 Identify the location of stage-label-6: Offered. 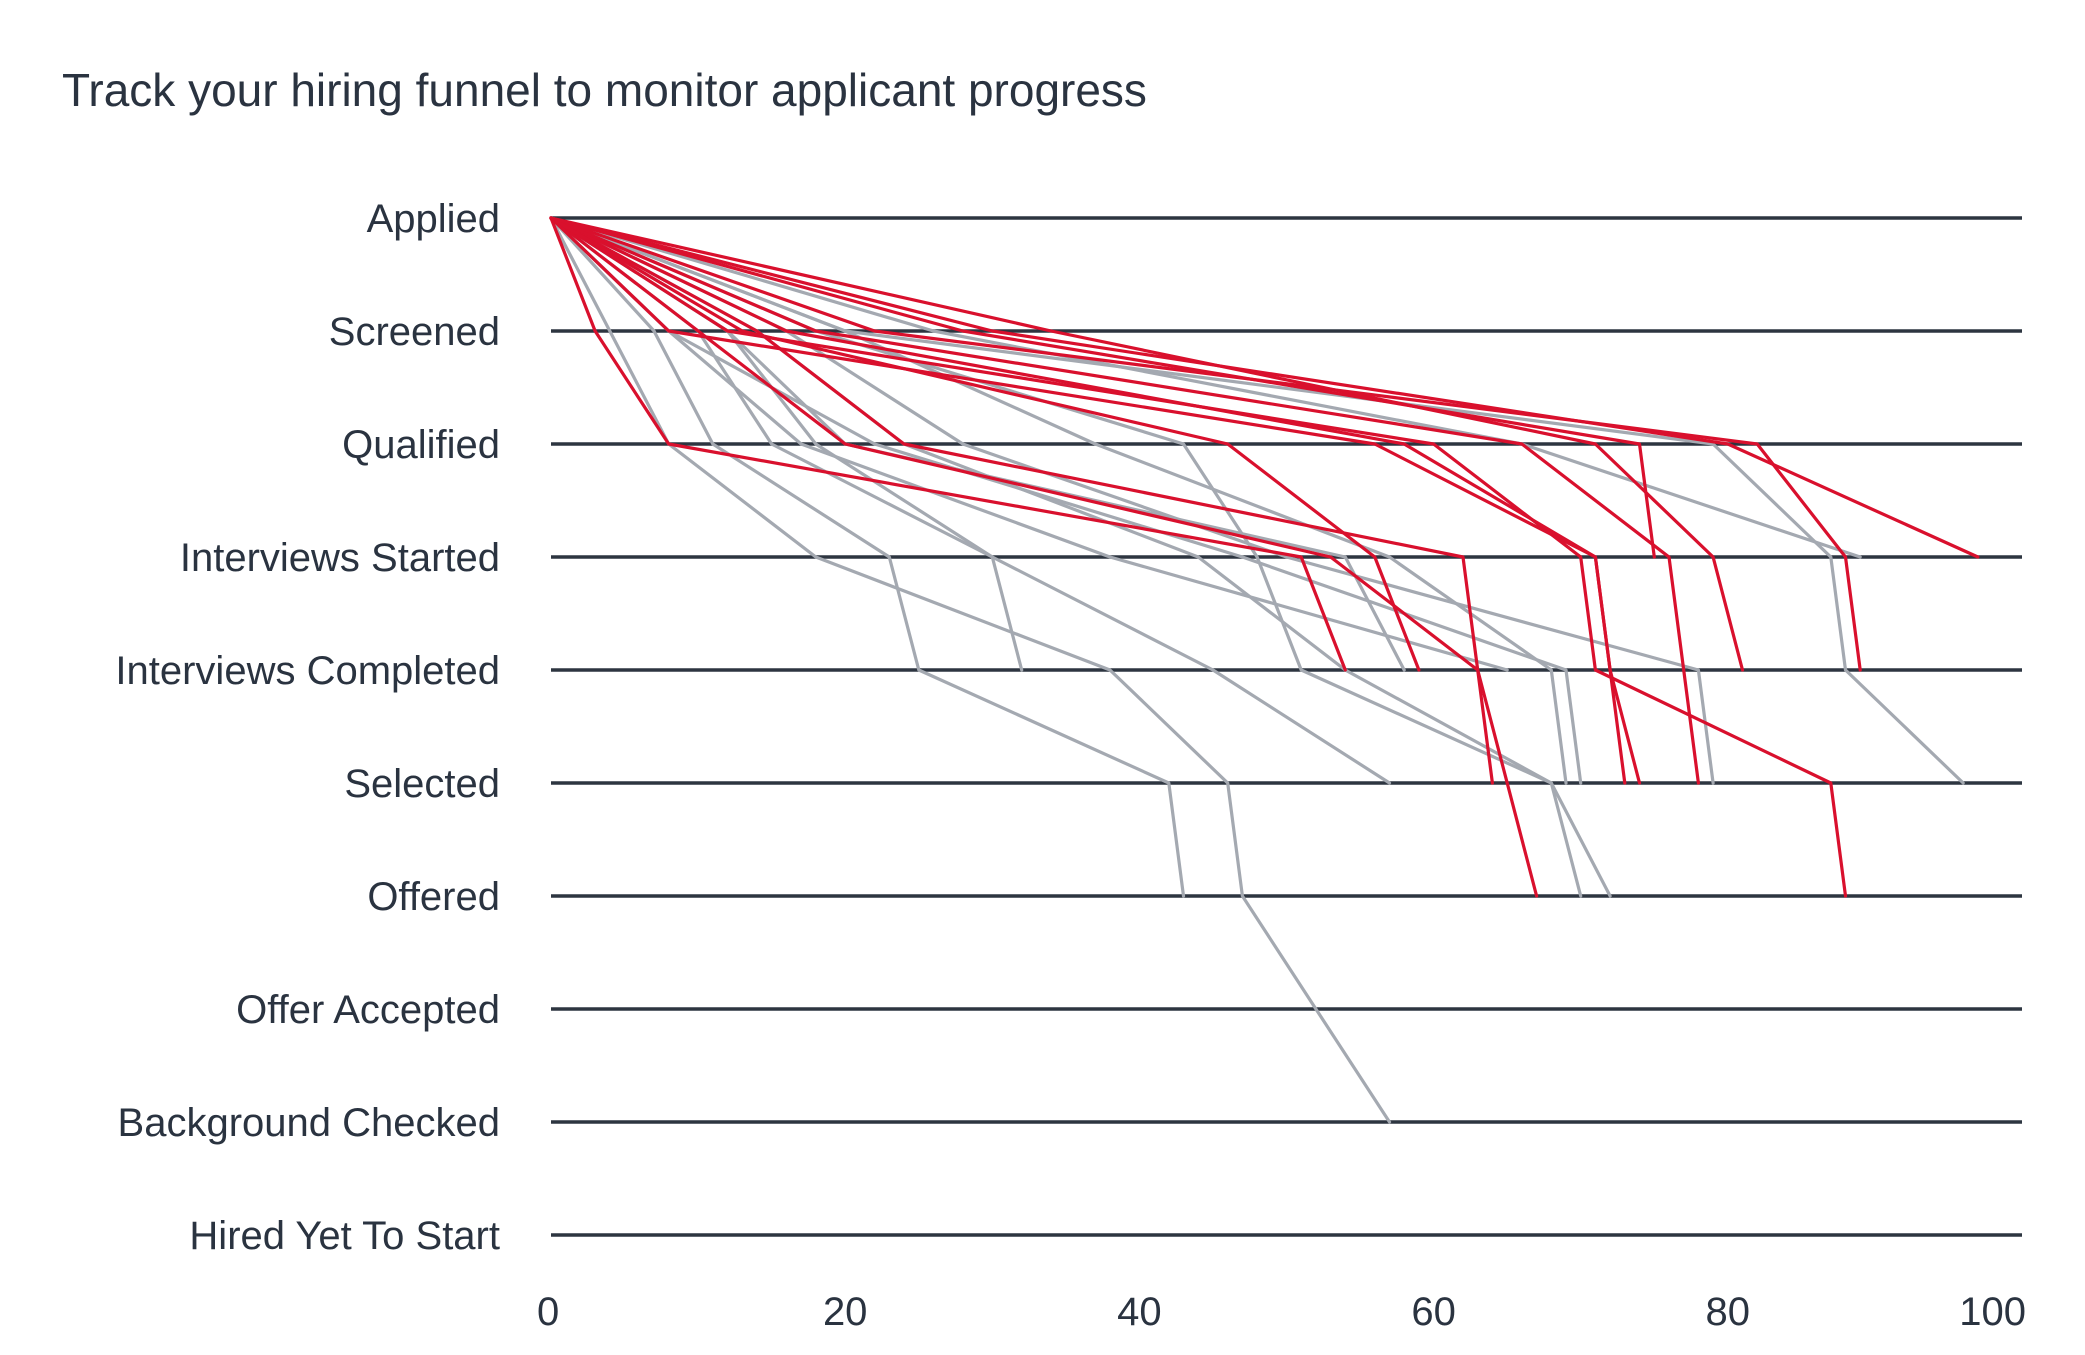
(433, 897).